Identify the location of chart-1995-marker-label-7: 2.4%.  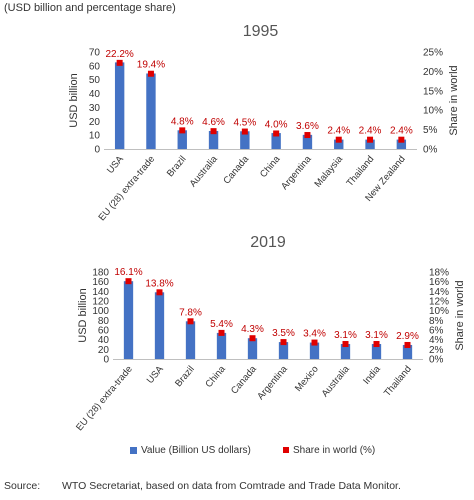
(338, 131).